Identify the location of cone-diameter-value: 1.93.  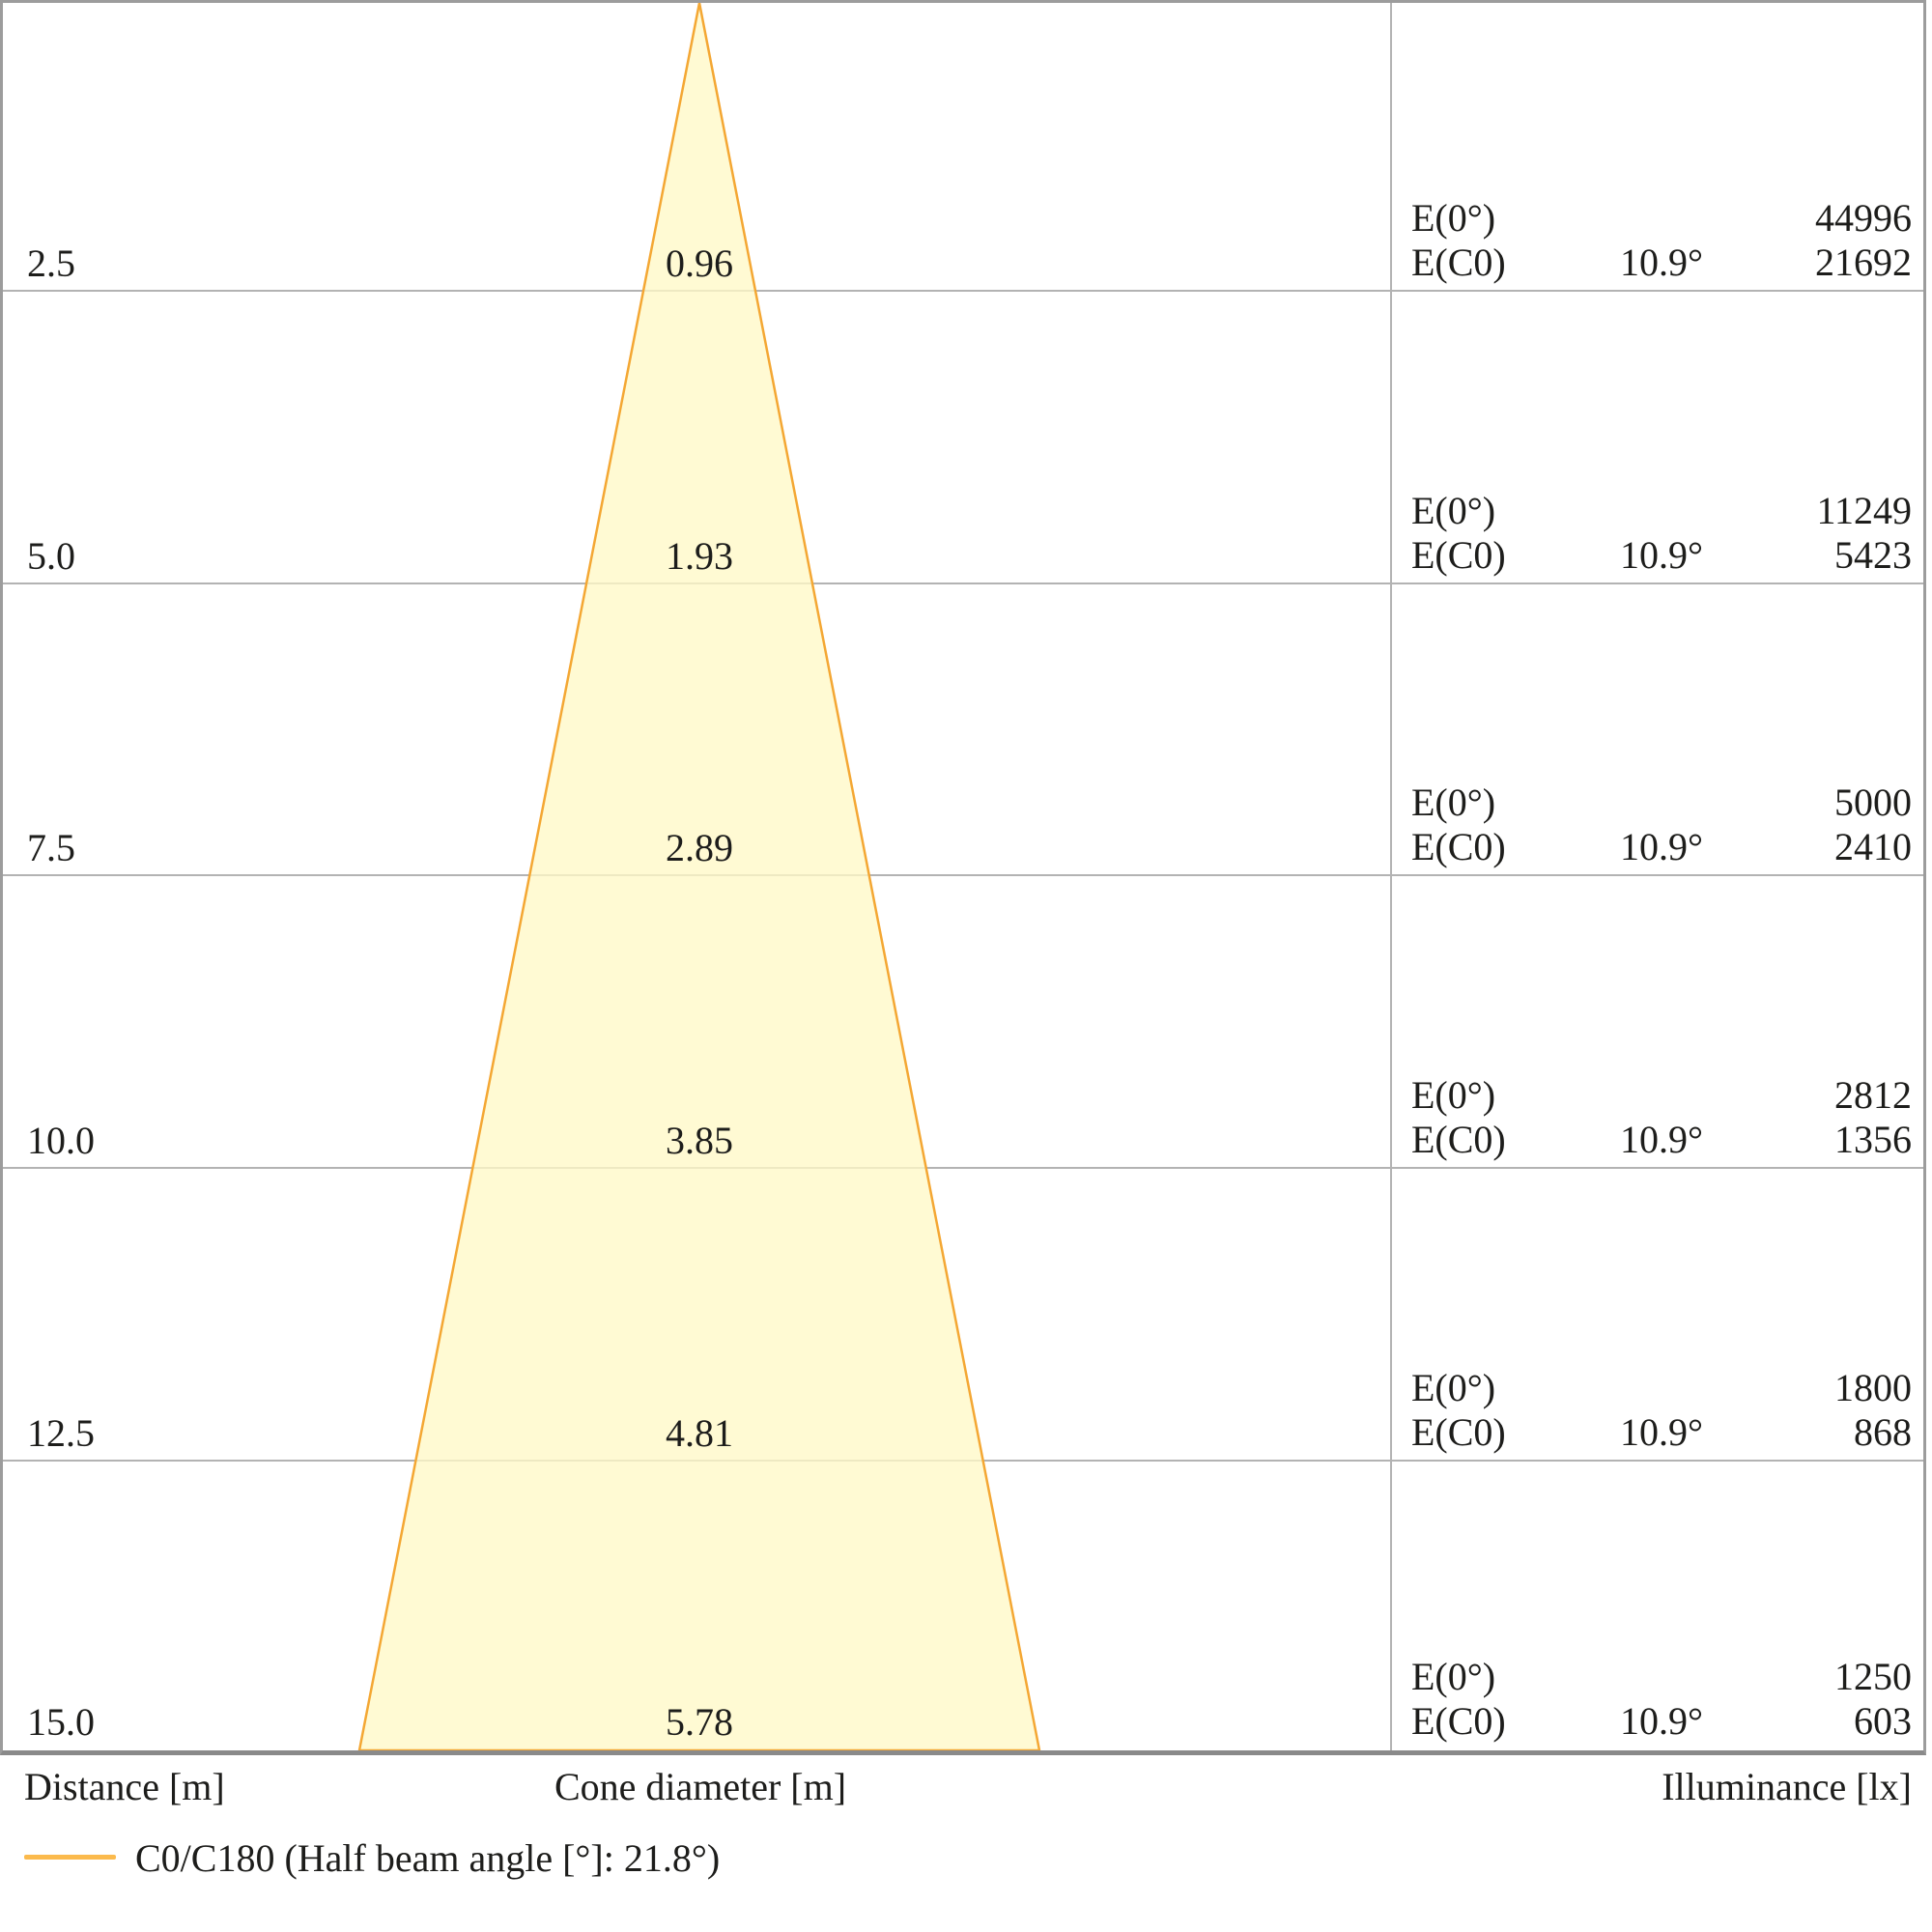
(699, 556).